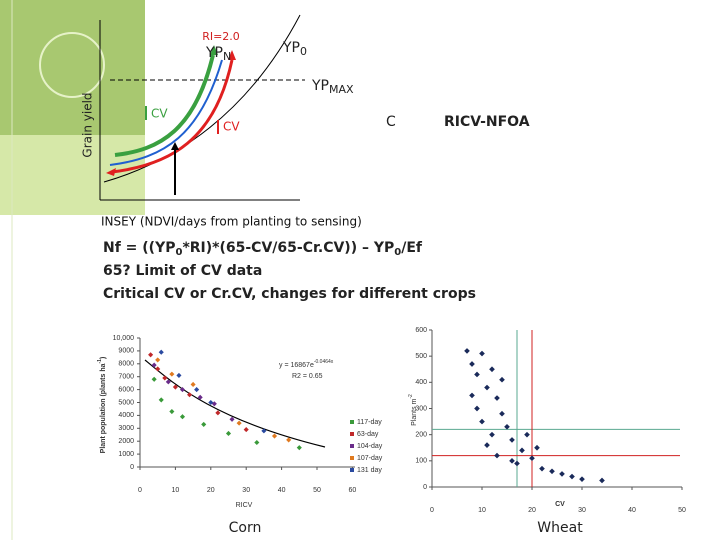 This screenshot has width=720, height=540. I want to click on y-tick-label: 6000, so click(126, 389).